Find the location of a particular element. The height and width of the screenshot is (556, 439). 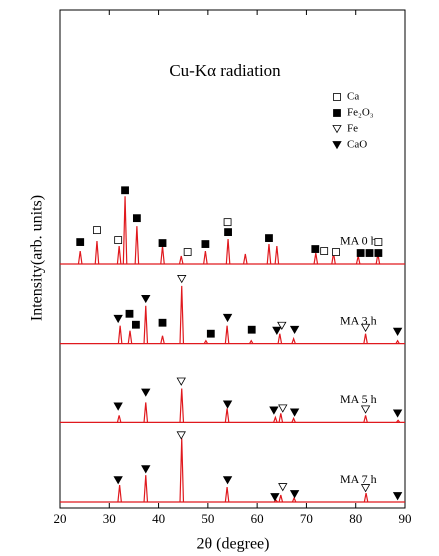

series-label: MA 7 h is located at coordinates (358, 479).